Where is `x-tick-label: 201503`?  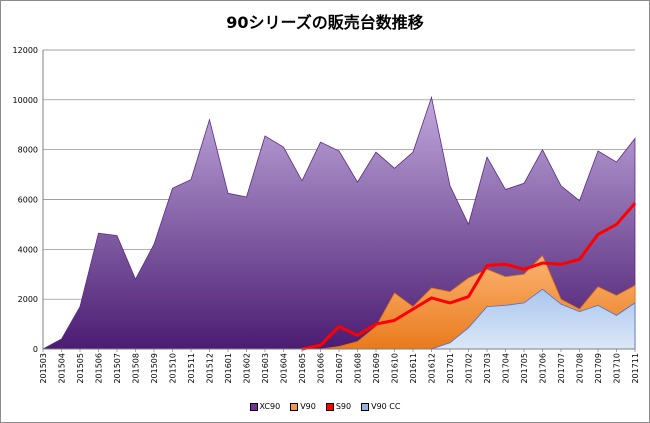 x-tick-label: 201503 is located at coordinates (43, 368).